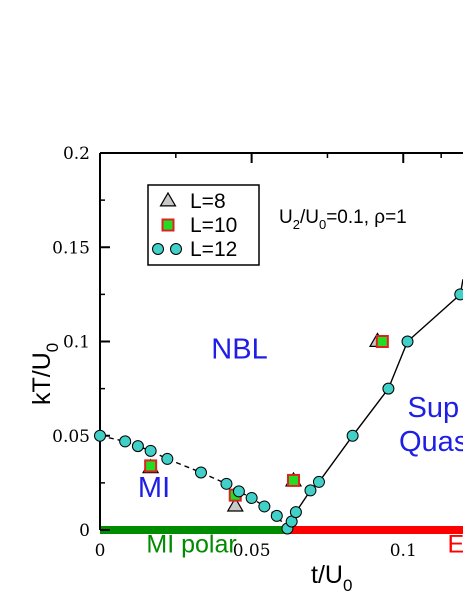  I want to click on region-label-quas: Quas, so click(431, 442).